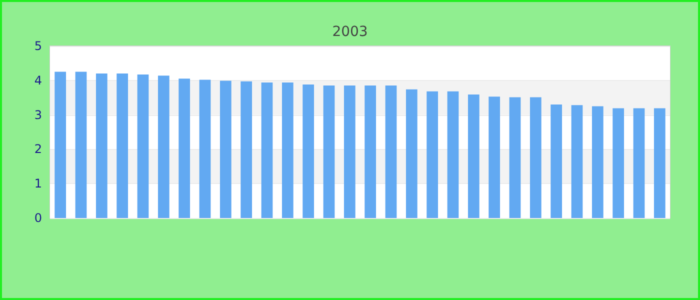  Describe the element at coordinates (38, 46) in the screenshot. I see `y-tick-label: 5` at that location.